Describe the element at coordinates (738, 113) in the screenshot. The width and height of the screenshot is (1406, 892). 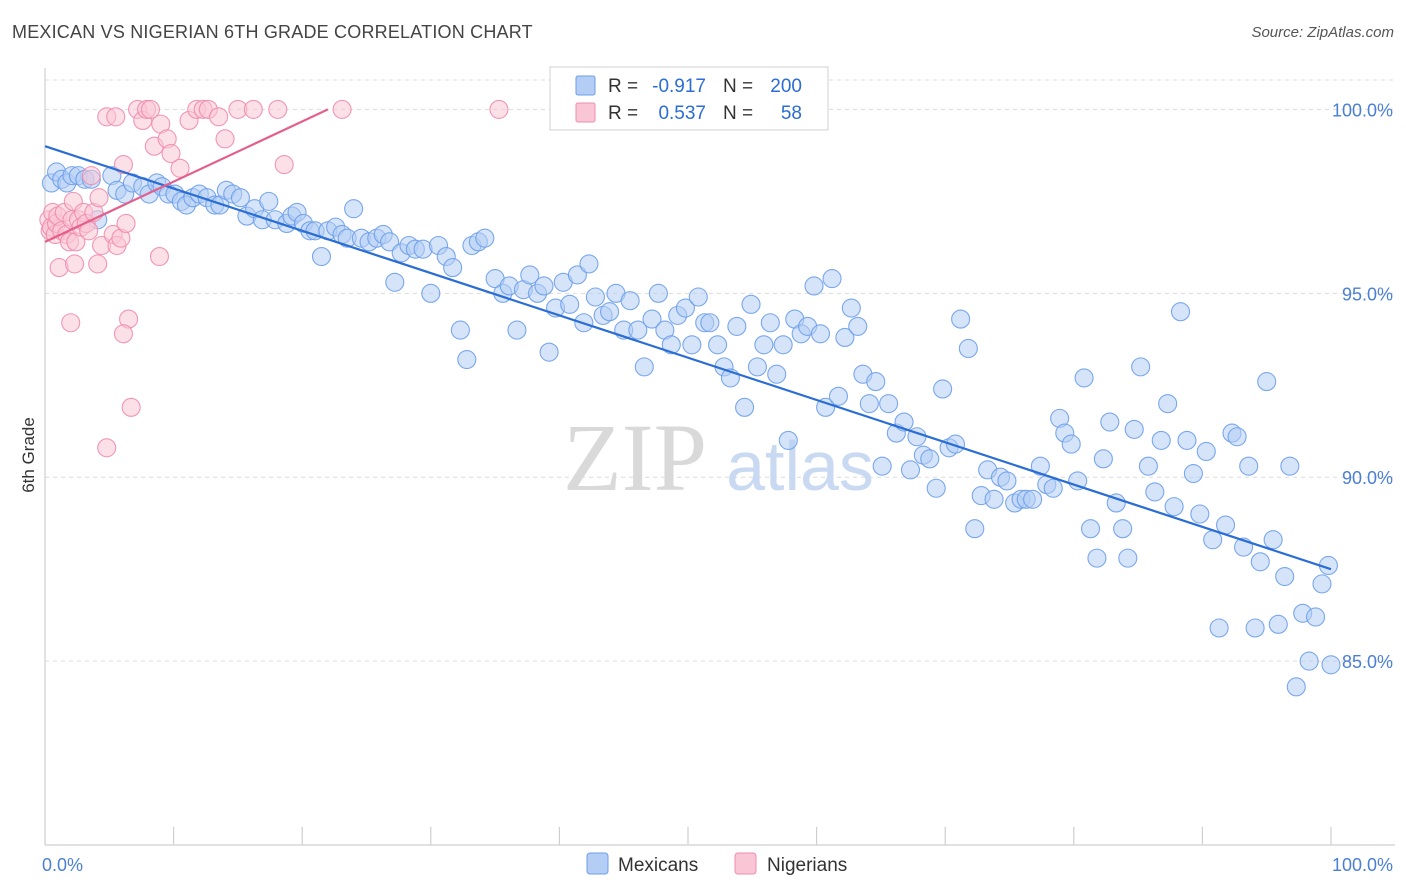
I see `legend-n-label: N =` at that location.